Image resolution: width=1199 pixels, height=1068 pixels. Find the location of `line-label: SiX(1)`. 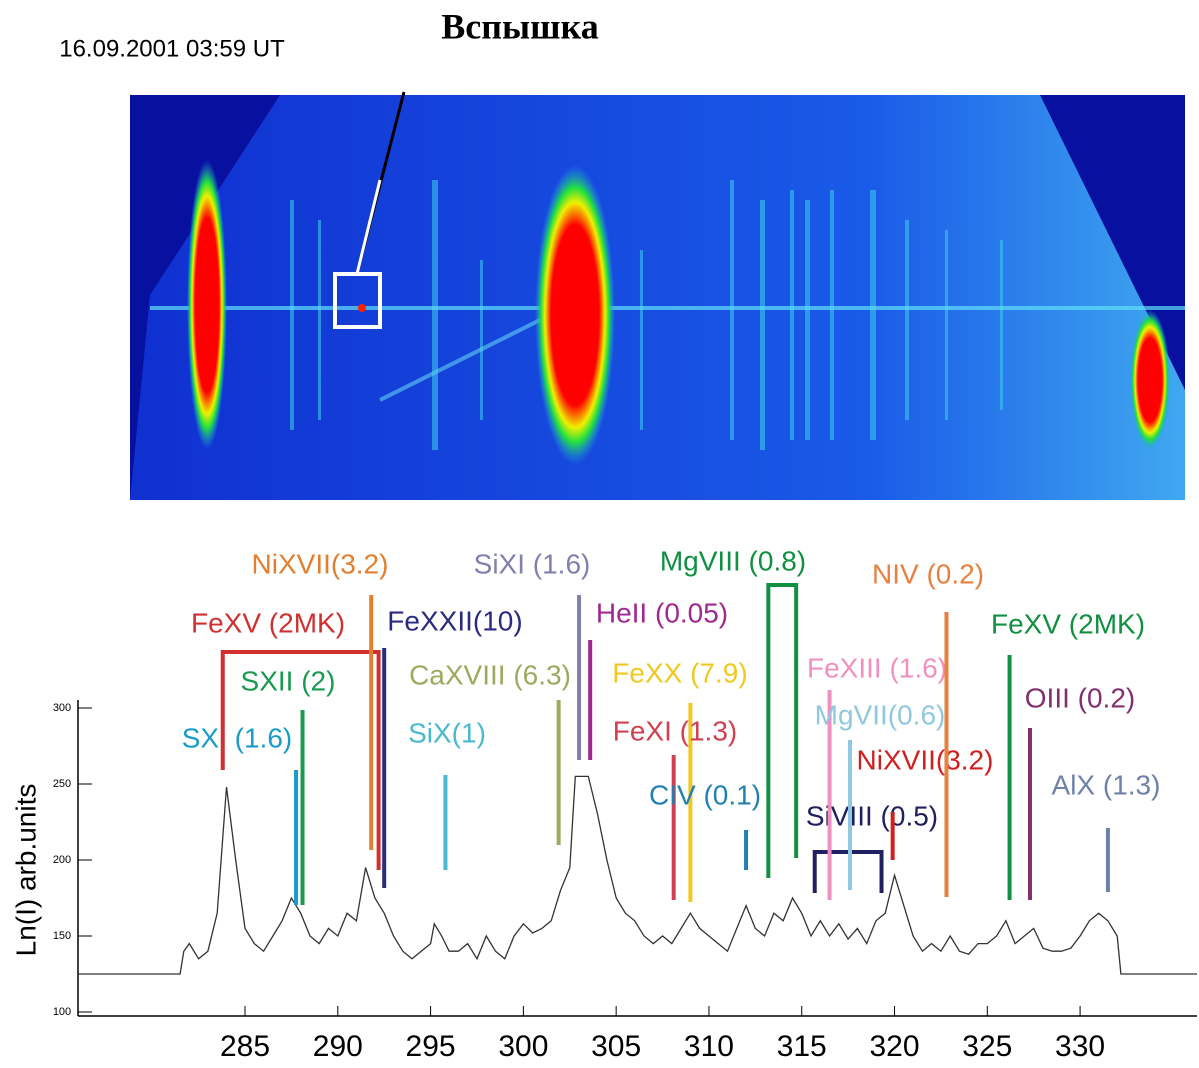

line-label: SiX(1) is located at coordinates (447, 732).